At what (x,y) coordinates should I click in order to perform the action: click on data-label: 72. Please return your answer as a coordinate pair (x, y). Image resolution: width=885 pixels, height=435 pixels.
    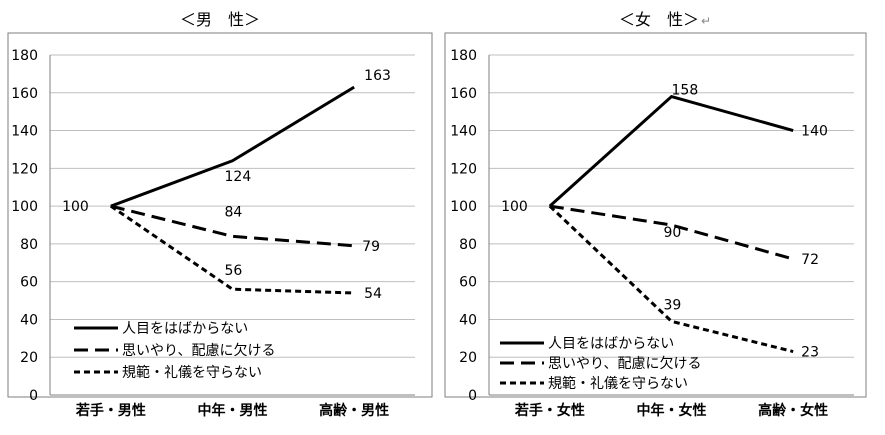
    Looking at the image, I should click on (810, 260).